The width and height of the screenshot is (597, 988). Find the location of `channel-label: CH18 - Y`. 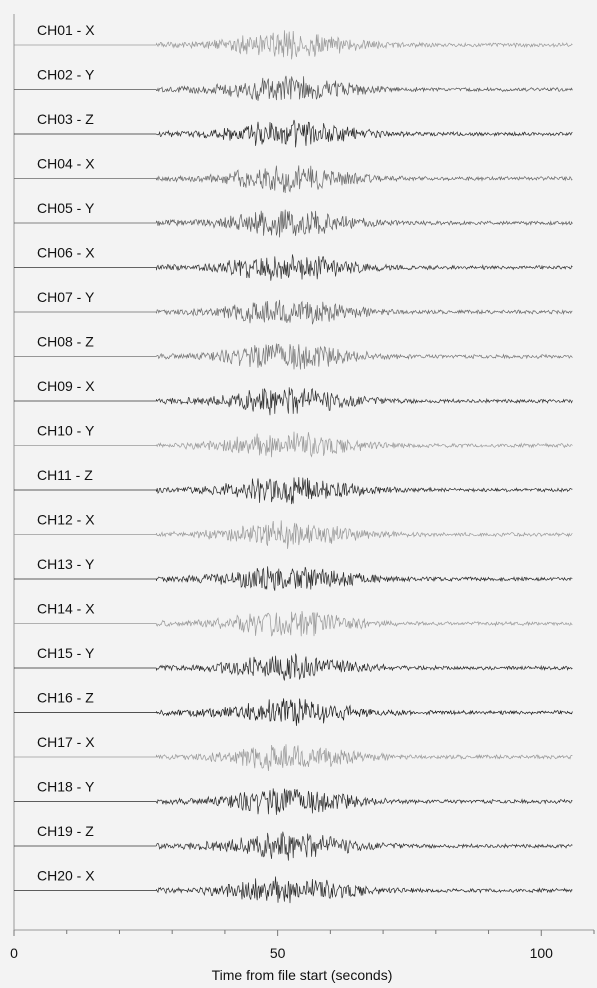

channel-label: CH18 - Y is located at coordinates (66, 787).